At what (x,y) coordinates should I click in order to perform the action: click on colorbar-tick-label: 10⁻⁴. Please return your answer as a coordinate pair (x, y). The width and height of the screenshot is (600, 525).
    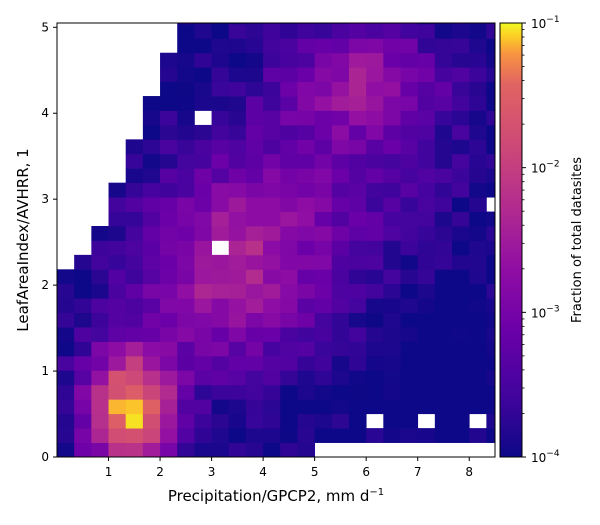
    Looking at the image, I should click on (545, 457).